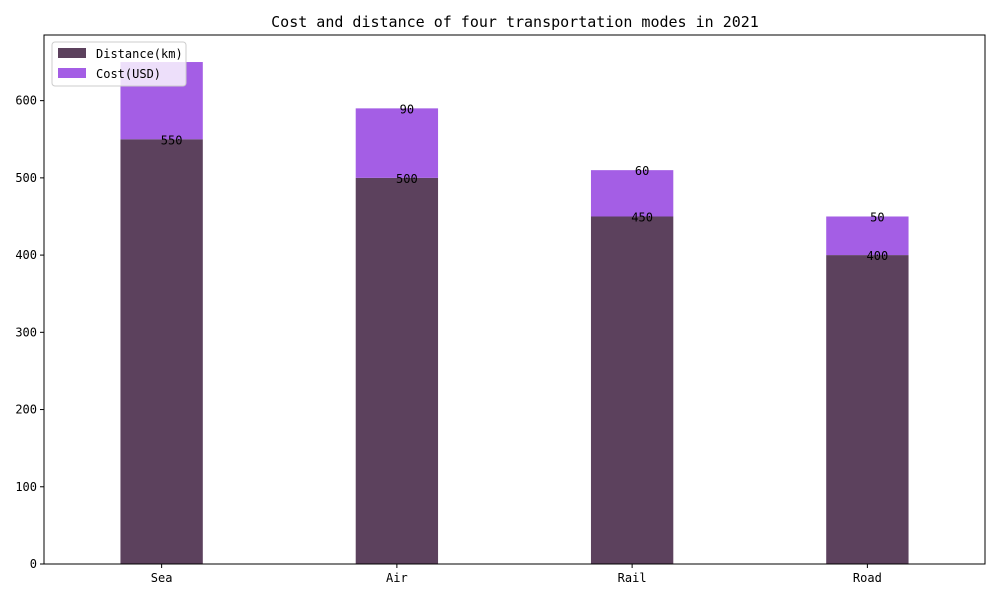 The image size is (1000, 600). What do you see at coordinates (642, 171) in the screenshot?
I see `data-label-rail-cost-usd: 60` at bounding box center [642, 171].